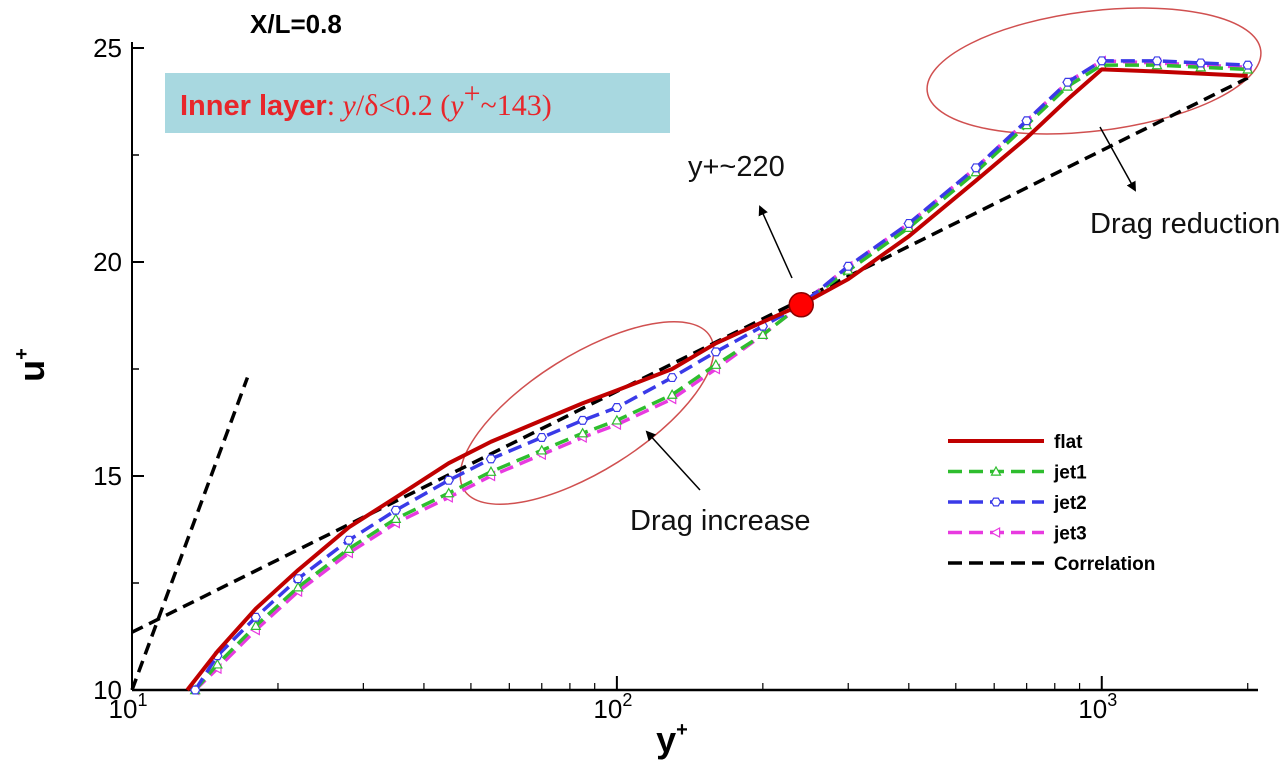 This screenshot has height=767, width=1280. I want to click on inner-layer-box: Inner layer: y/δ<0.2 (y+~143), so click(417, 103).